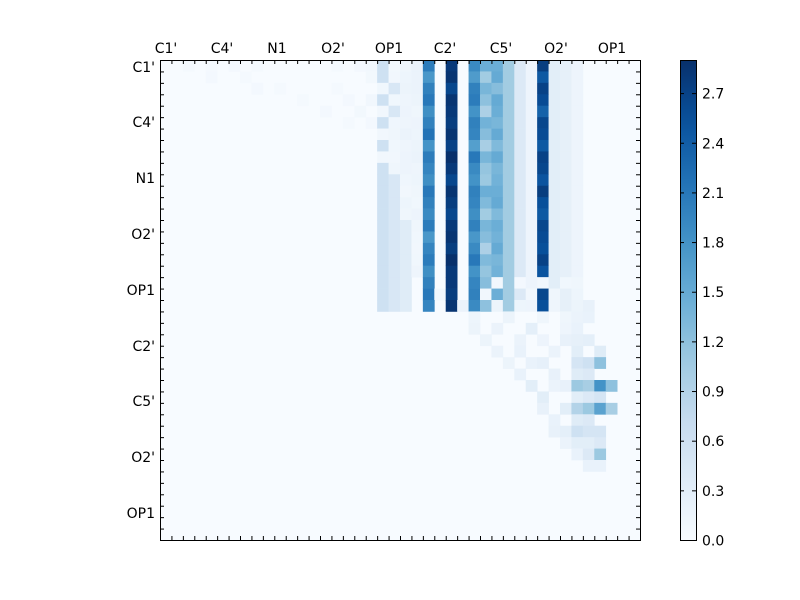  I want to click on colorbar-tick-label: 0.6, so click(713, 442).